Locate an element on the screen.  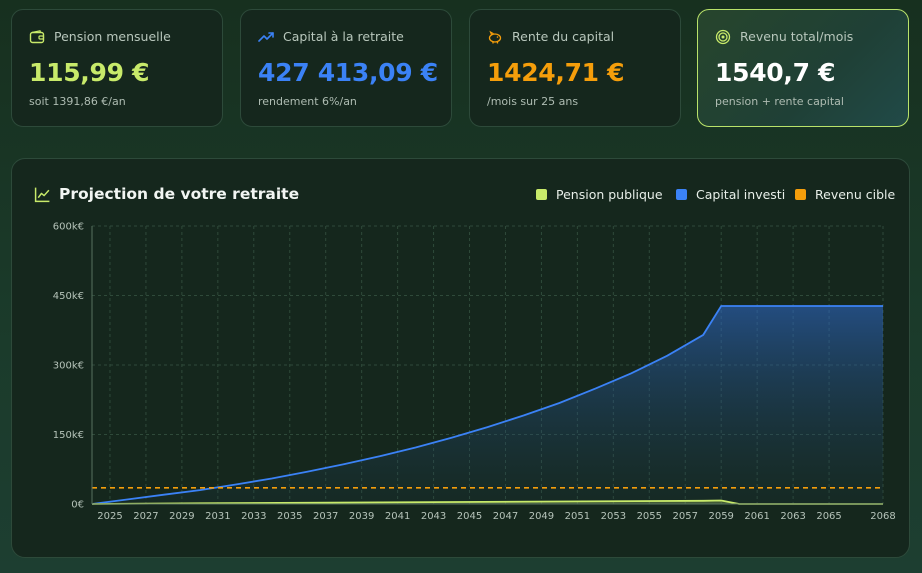
x-tick-label: 2055 is located at coordinates (649, 516).